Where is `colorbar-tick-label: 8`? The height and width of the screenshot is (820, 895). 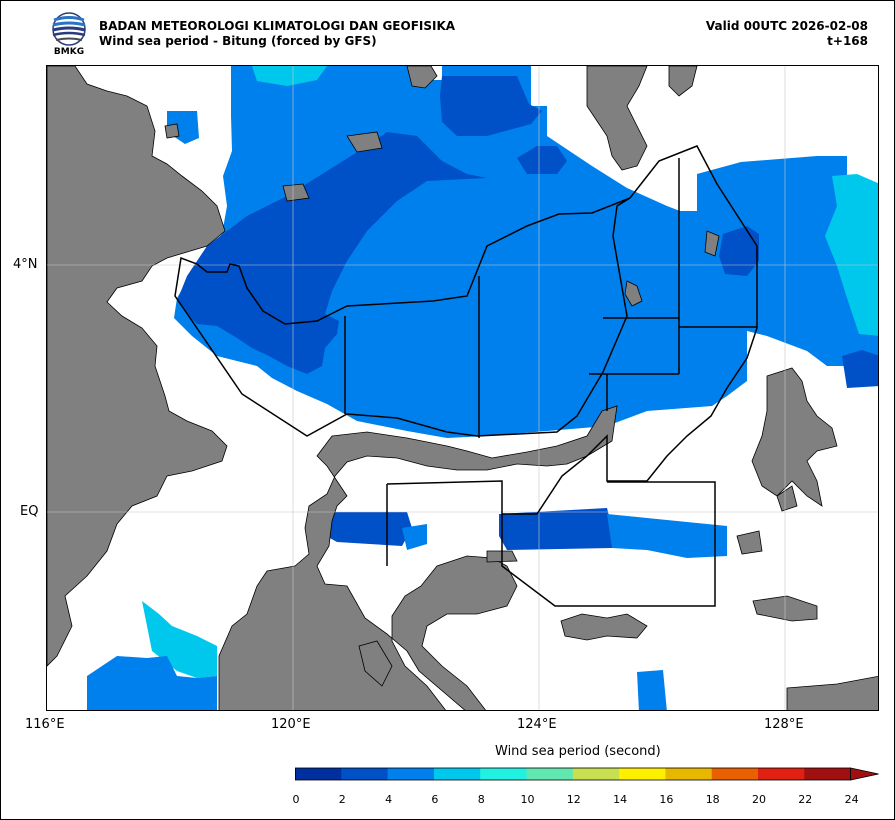
colorbar-tick-label: 8 is located at coordinates (481, 799).